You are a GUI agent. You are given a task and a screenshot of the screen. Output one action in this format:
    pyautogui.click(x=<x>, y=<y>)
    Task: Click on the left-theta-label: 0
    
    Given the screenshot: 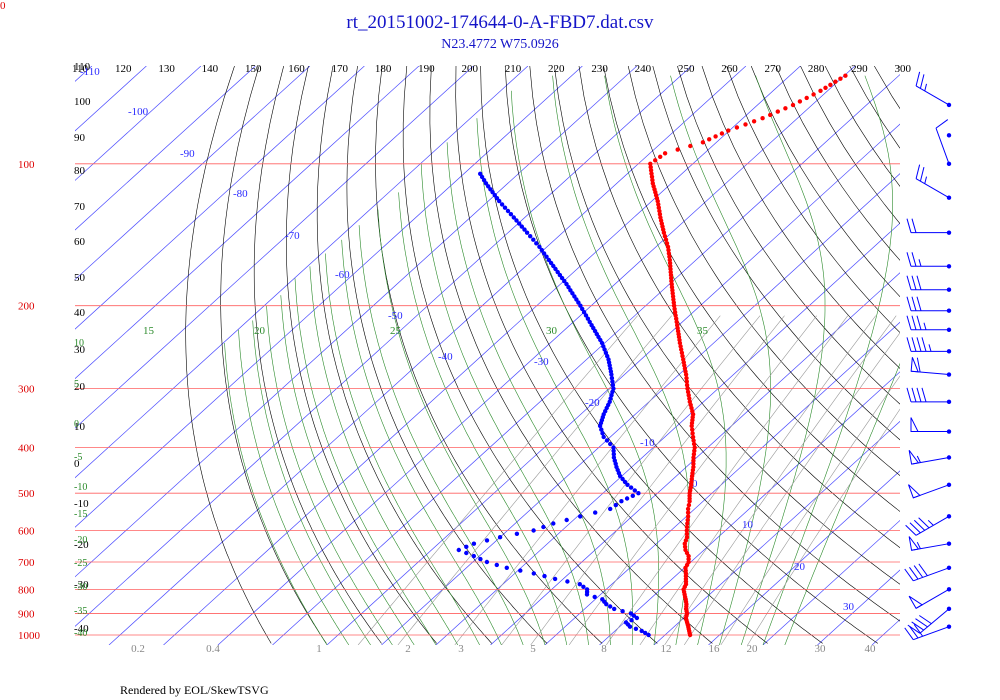 What is the action you would take?
    pyautogui.click(x=77, y=464)
    